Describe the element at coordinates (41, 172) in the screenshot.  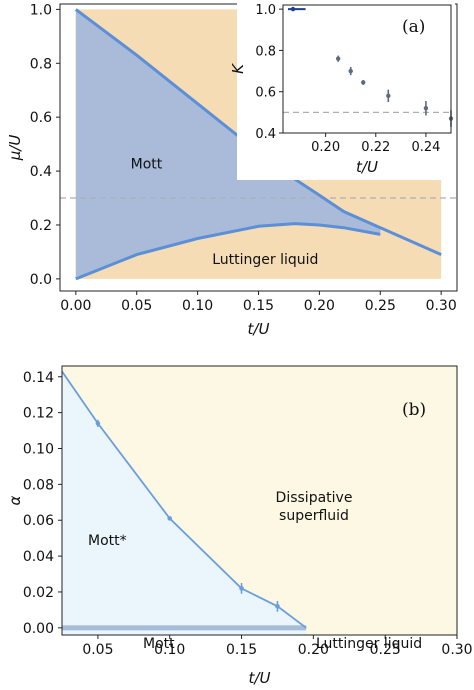
I see `panel-a-y-tick-label: 0.4` at that location.